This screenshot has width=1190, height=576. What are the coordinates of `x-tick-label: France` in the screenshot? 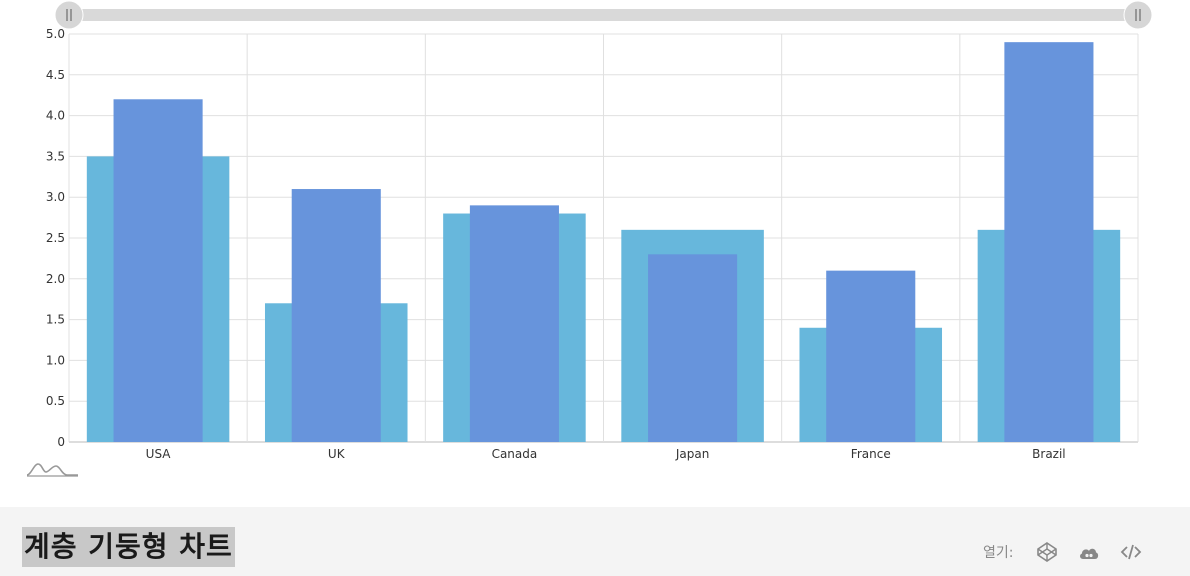 It's located at (871, 454).